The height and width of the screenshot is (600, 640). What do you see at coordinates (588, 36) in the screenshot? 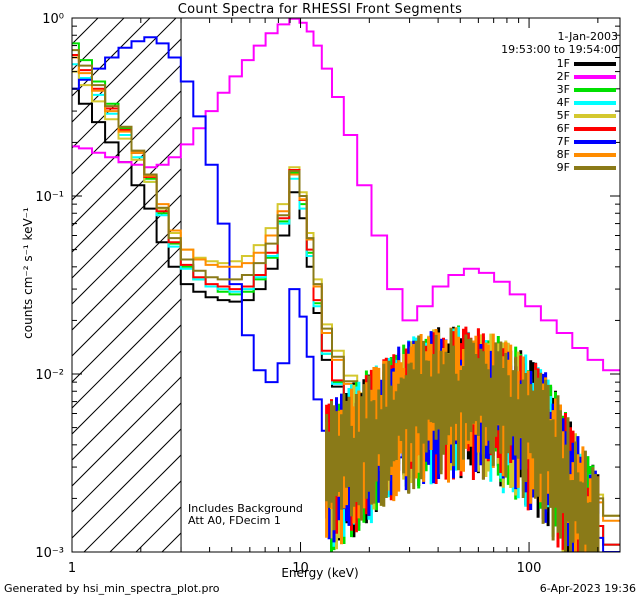
I see `legend-date: 1-Jan-2003` at bounding box center [588, 36].